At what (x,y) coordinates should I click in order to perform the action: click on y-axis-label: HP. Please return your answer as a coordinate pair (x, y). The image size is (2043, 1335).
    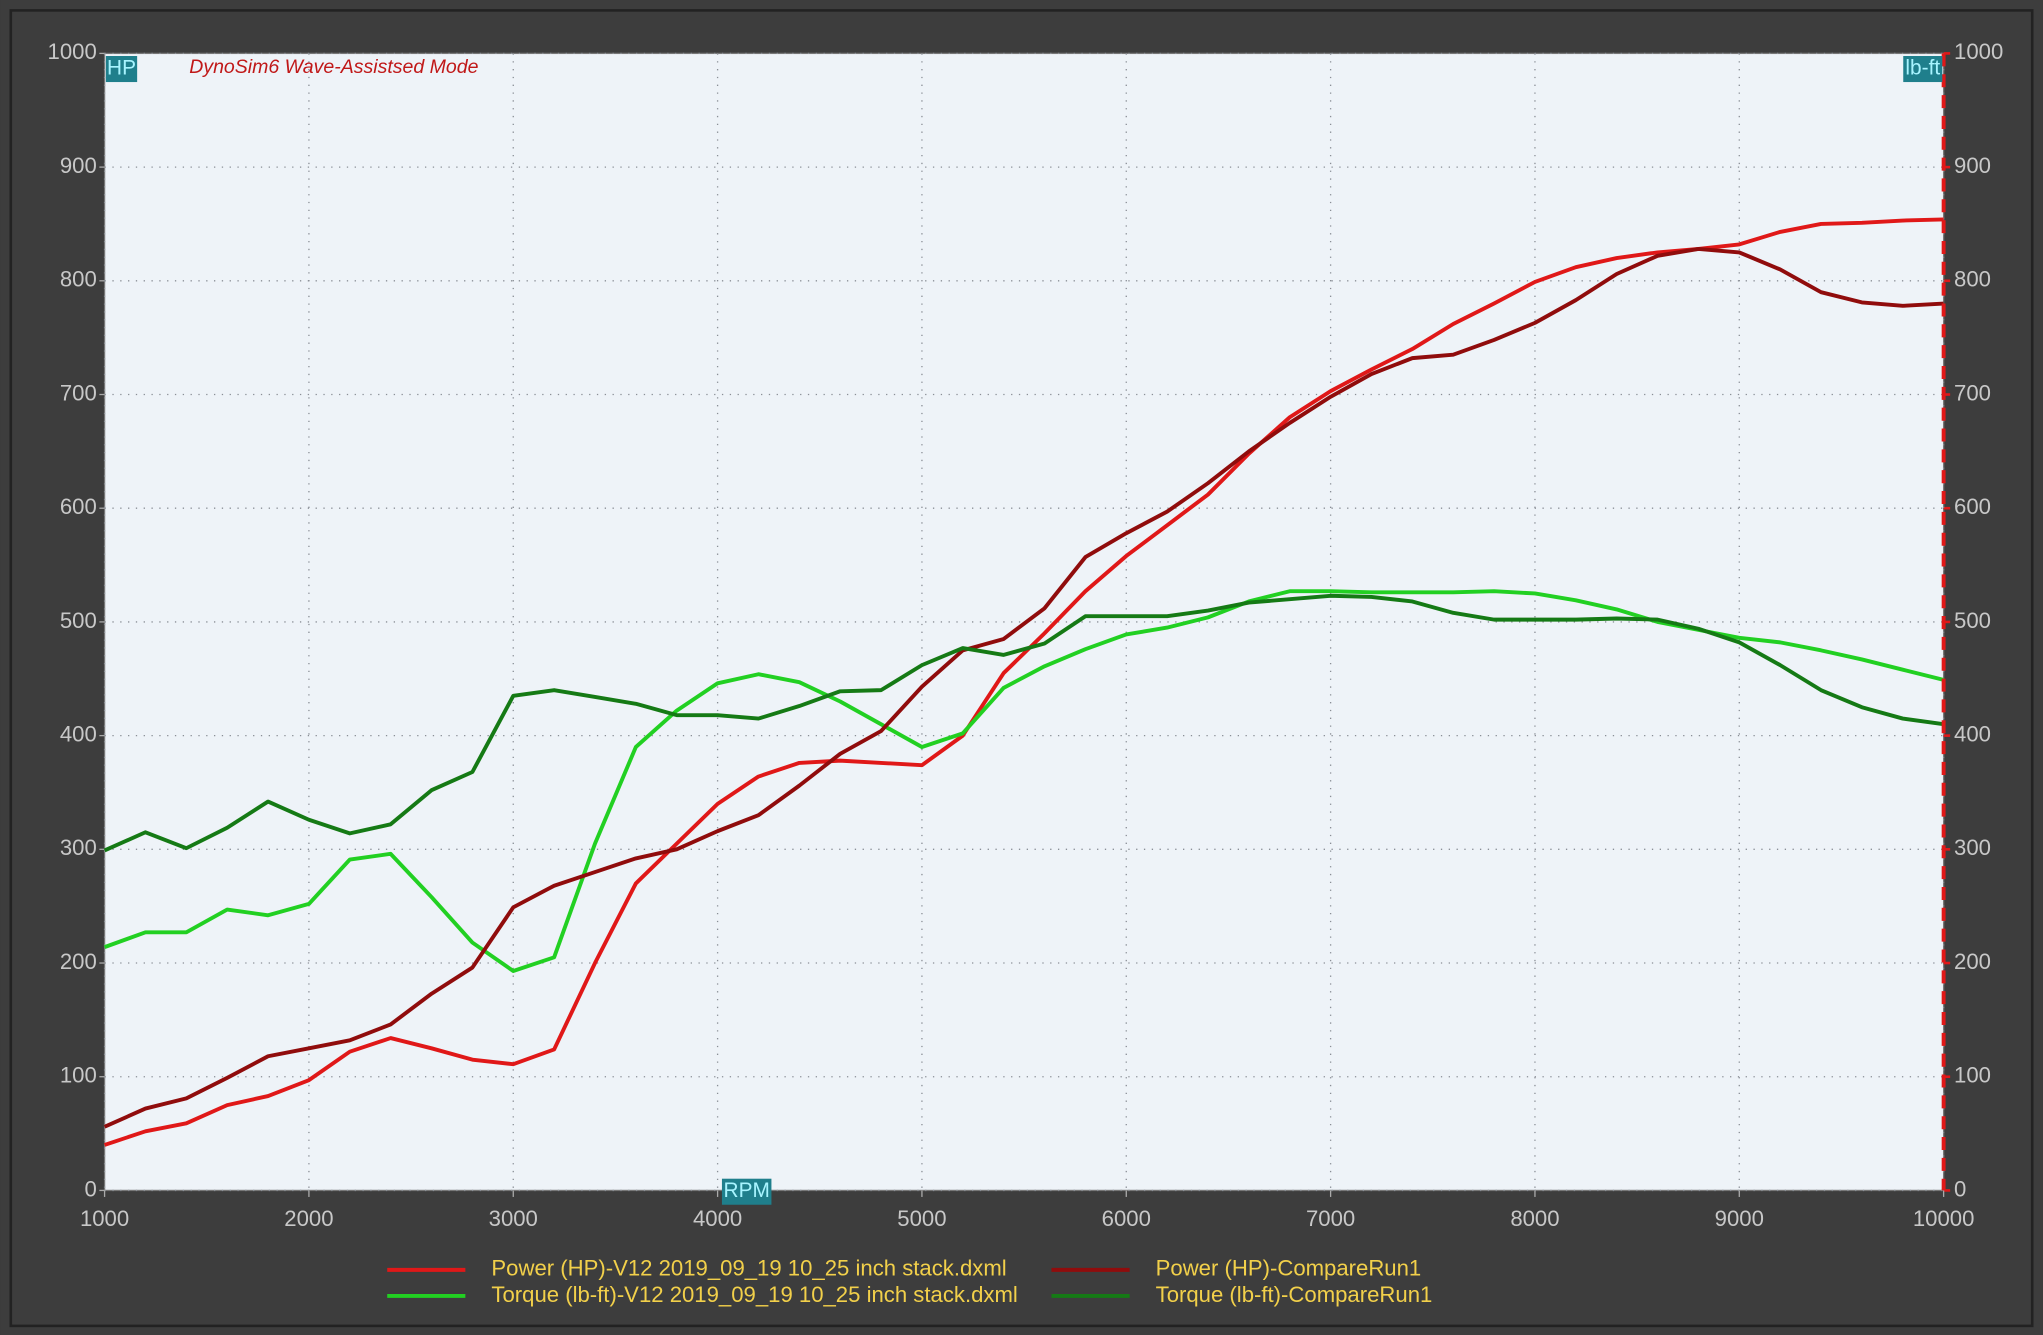
    Looking at the image, I should click on (121, 68).